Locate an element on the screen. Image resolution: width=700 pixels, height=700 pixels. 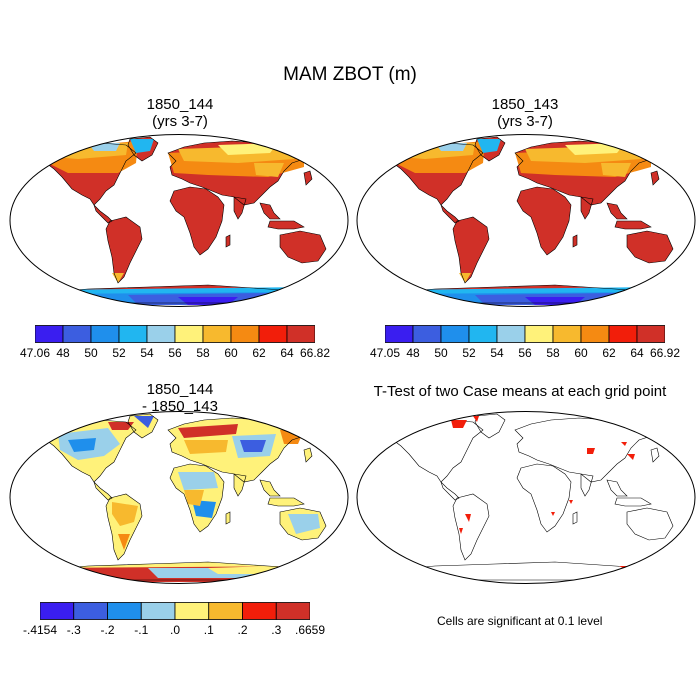
colorbar-tick-label: 60 is located at coordinates (231, 353).